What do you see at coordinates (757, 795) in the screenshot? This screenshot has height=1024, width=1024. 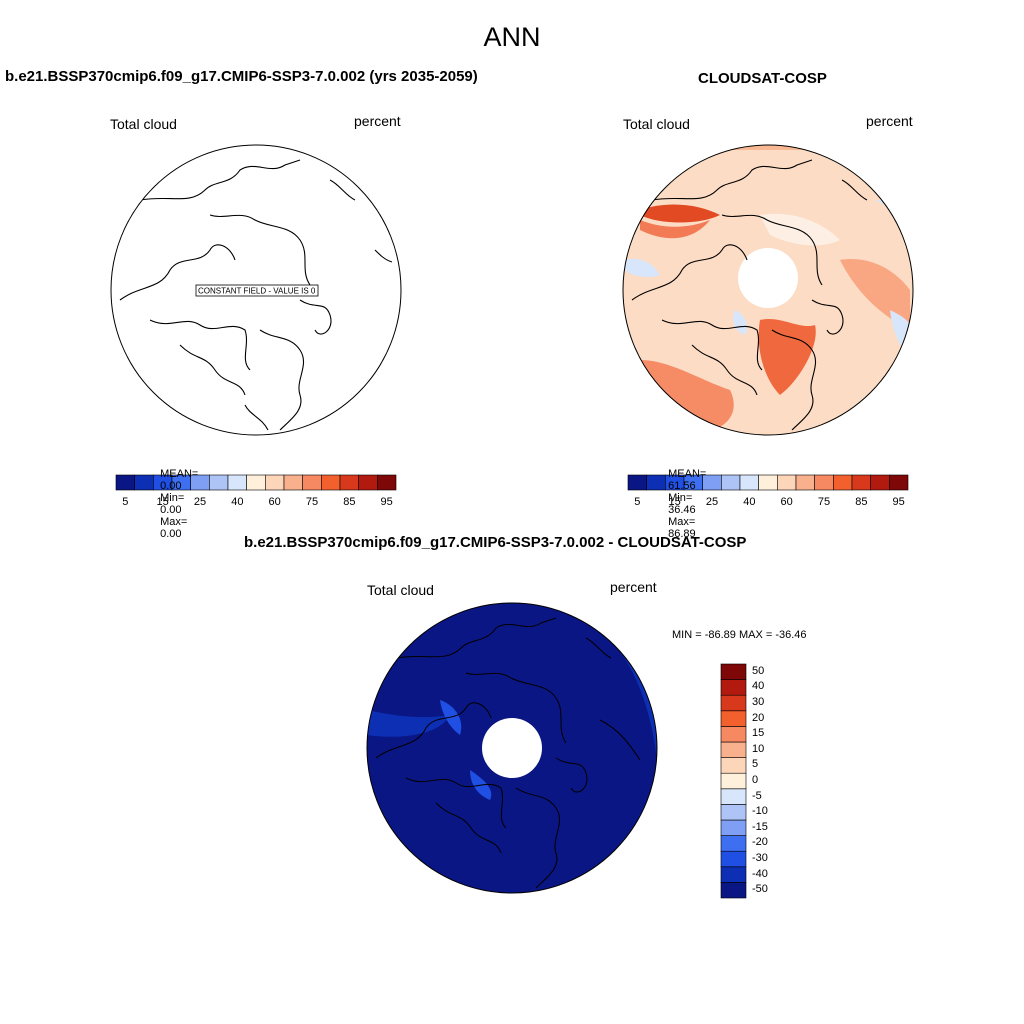 I see `colorbar-diff-tick-label: -5` at bounding box center [757, 795].